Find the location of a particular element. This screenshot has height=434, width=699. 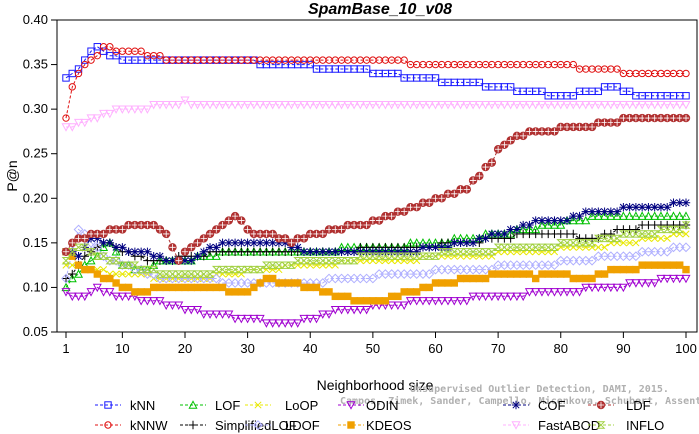

series-line is located at coordinates (376, 249).